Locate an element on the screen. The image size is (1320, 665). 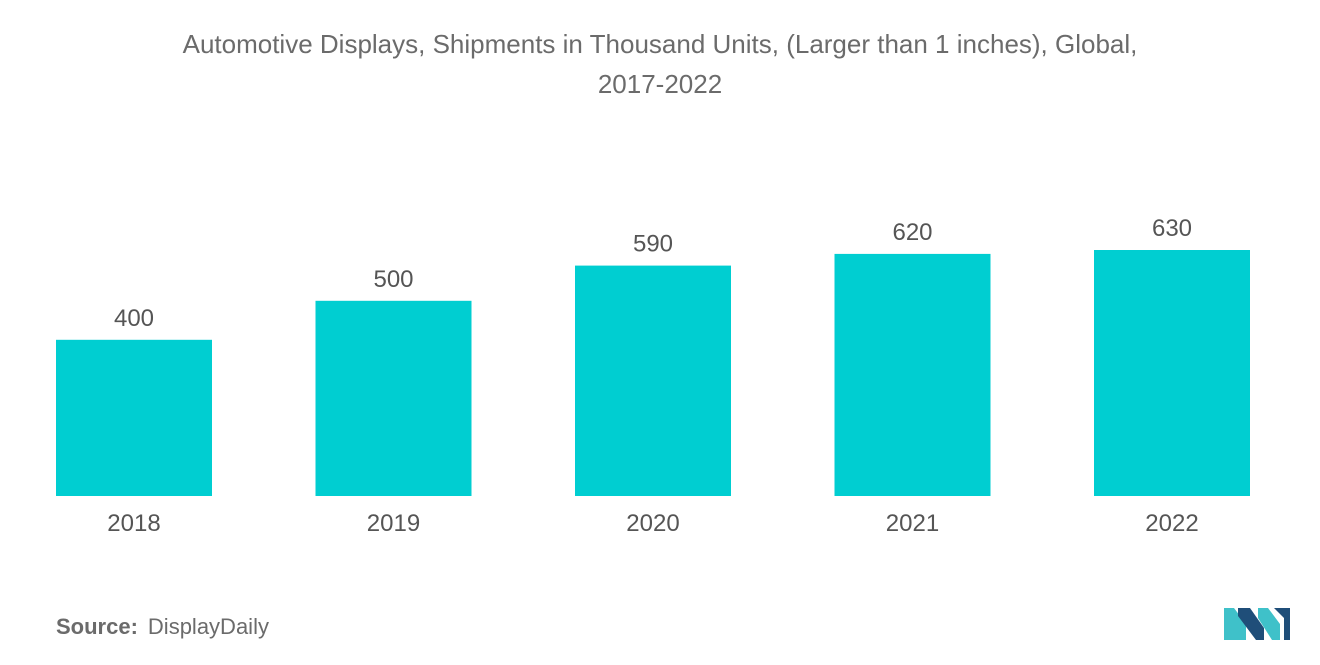
x-tick-label-2021: 2021 is located at coordinates (912, 523).